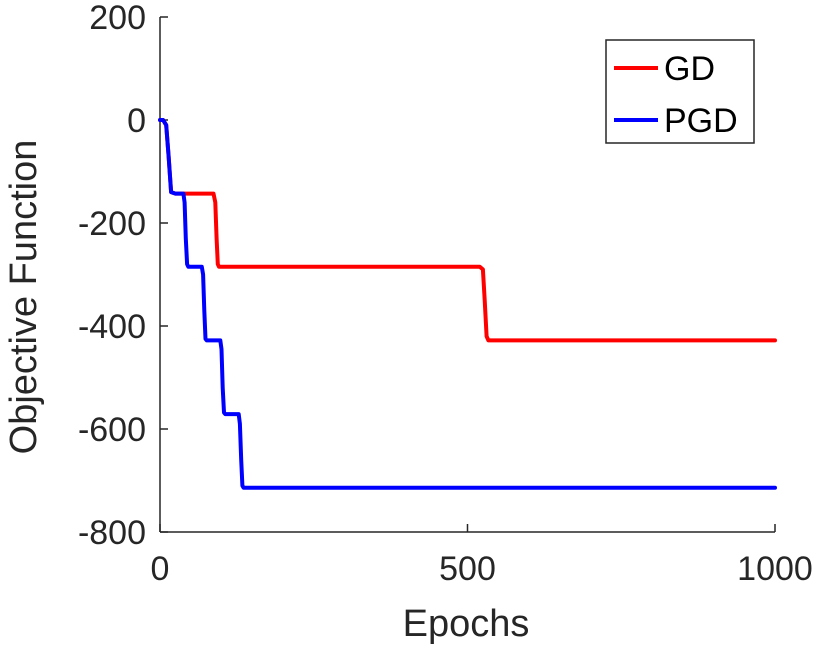 This screenshot has height=649, width=830. What do you see at coordinates (112, 430) in the screenshot?
I see `y-tick-label: -600` at bounding box center [112, 430].